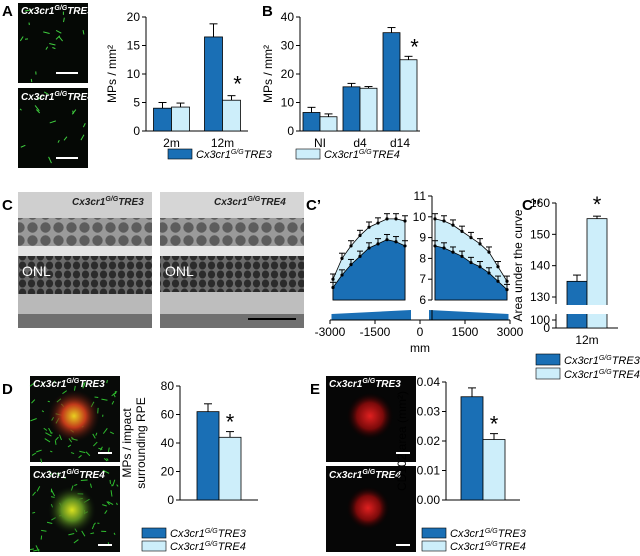 Image resolution: width=640 pixels, height=556 pixels. I want to click on area-tre3, so click(369, 270).